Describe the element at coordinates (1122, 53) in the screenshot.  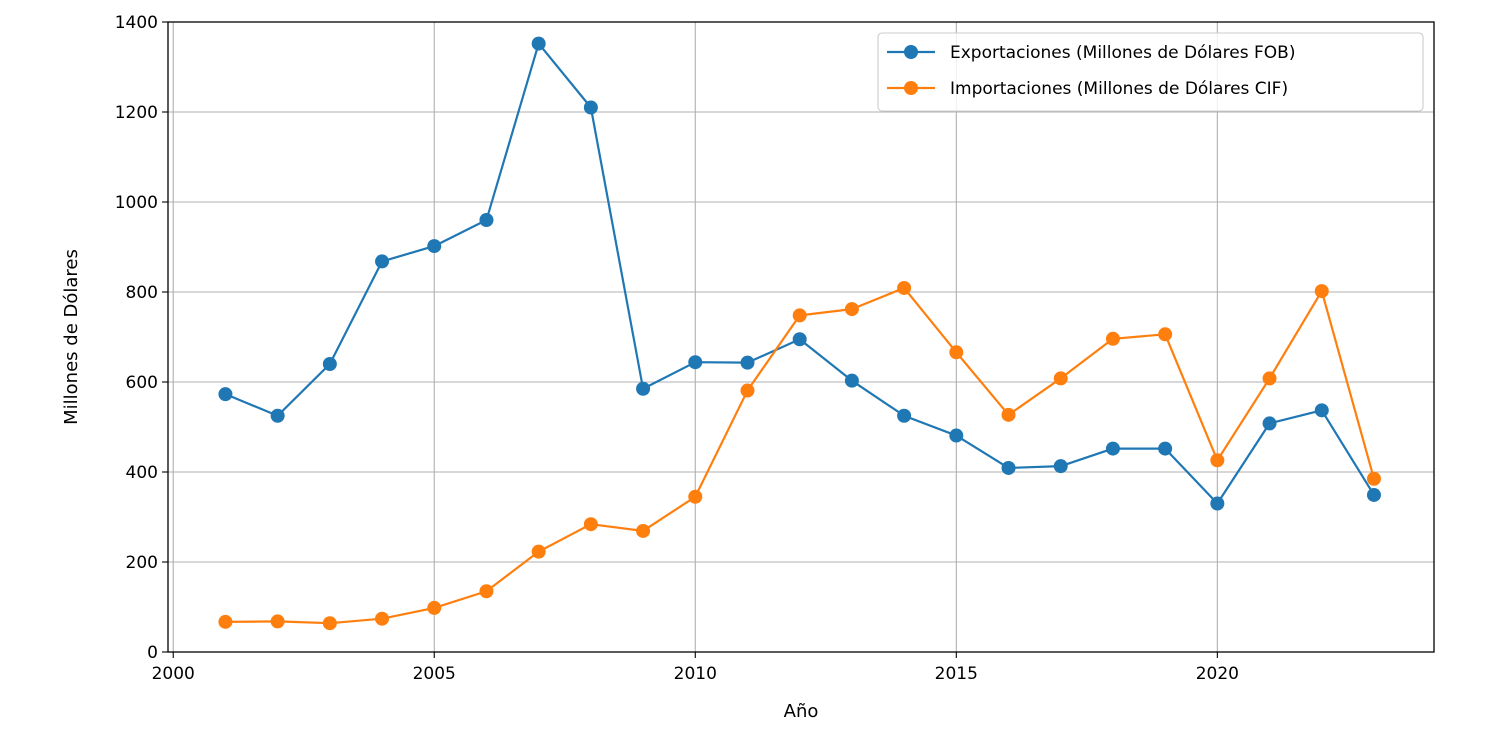
I see `legend-label: Exportaciones (Millones de Dólares FOB)` at that location.